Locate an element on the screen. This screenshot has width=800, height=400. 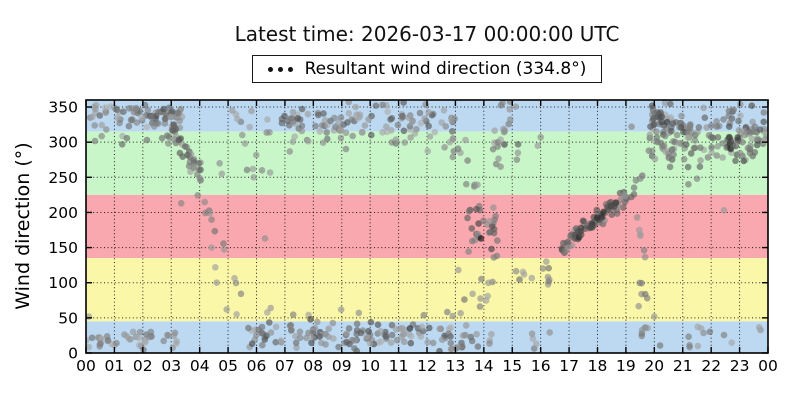
y-tick-labels: 0 50 100 150 200 250 300 350 is located at coordinates (63, 231).